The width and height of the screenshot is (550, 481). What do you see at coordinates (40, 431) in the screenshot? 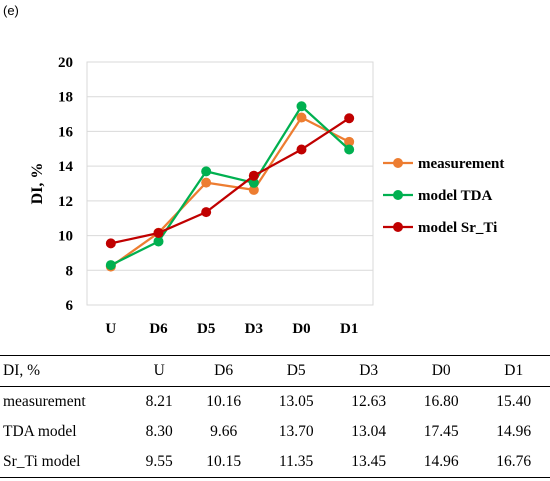
I see `table-cell: TDA model` at bounding box center [40, 431].